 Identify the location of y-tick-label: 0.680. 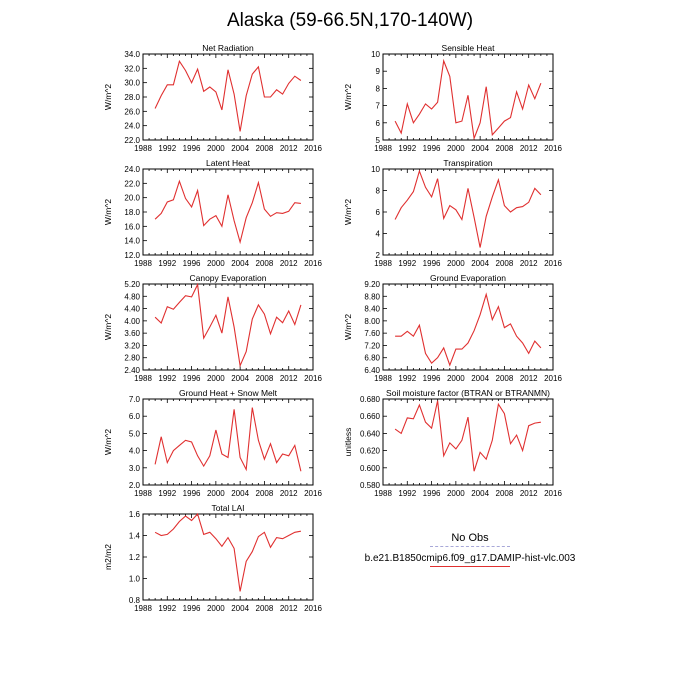
(370, 399).